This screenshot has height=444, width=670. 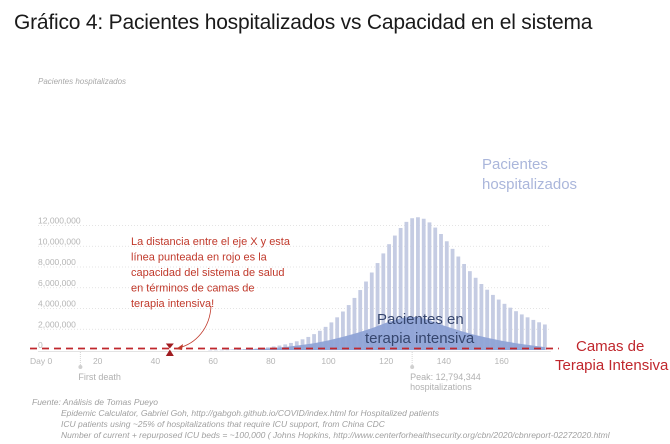 What do you see at coordinates (98, 361) in the screenshot?
I see `x-tick-label: 20` at bounding box center [98, 361].